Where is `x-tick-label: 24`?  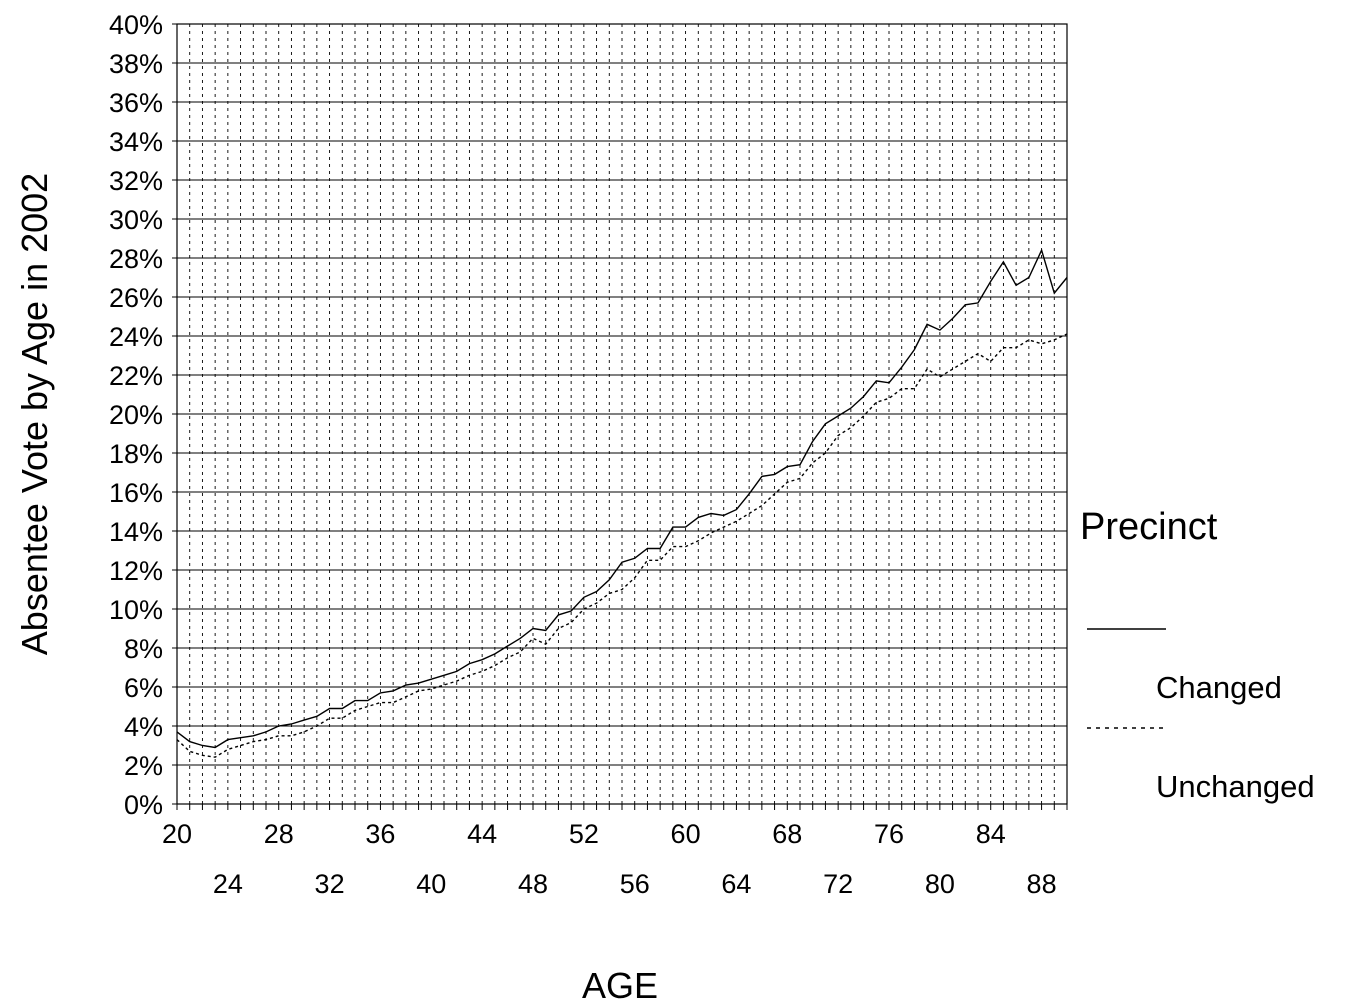 x-tick-label: 24 is located at coordinates (228, 884).